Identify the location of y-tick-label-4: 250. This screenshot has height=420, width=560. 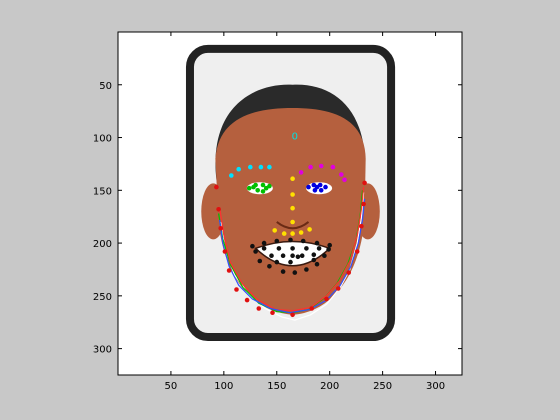
(102, 297).